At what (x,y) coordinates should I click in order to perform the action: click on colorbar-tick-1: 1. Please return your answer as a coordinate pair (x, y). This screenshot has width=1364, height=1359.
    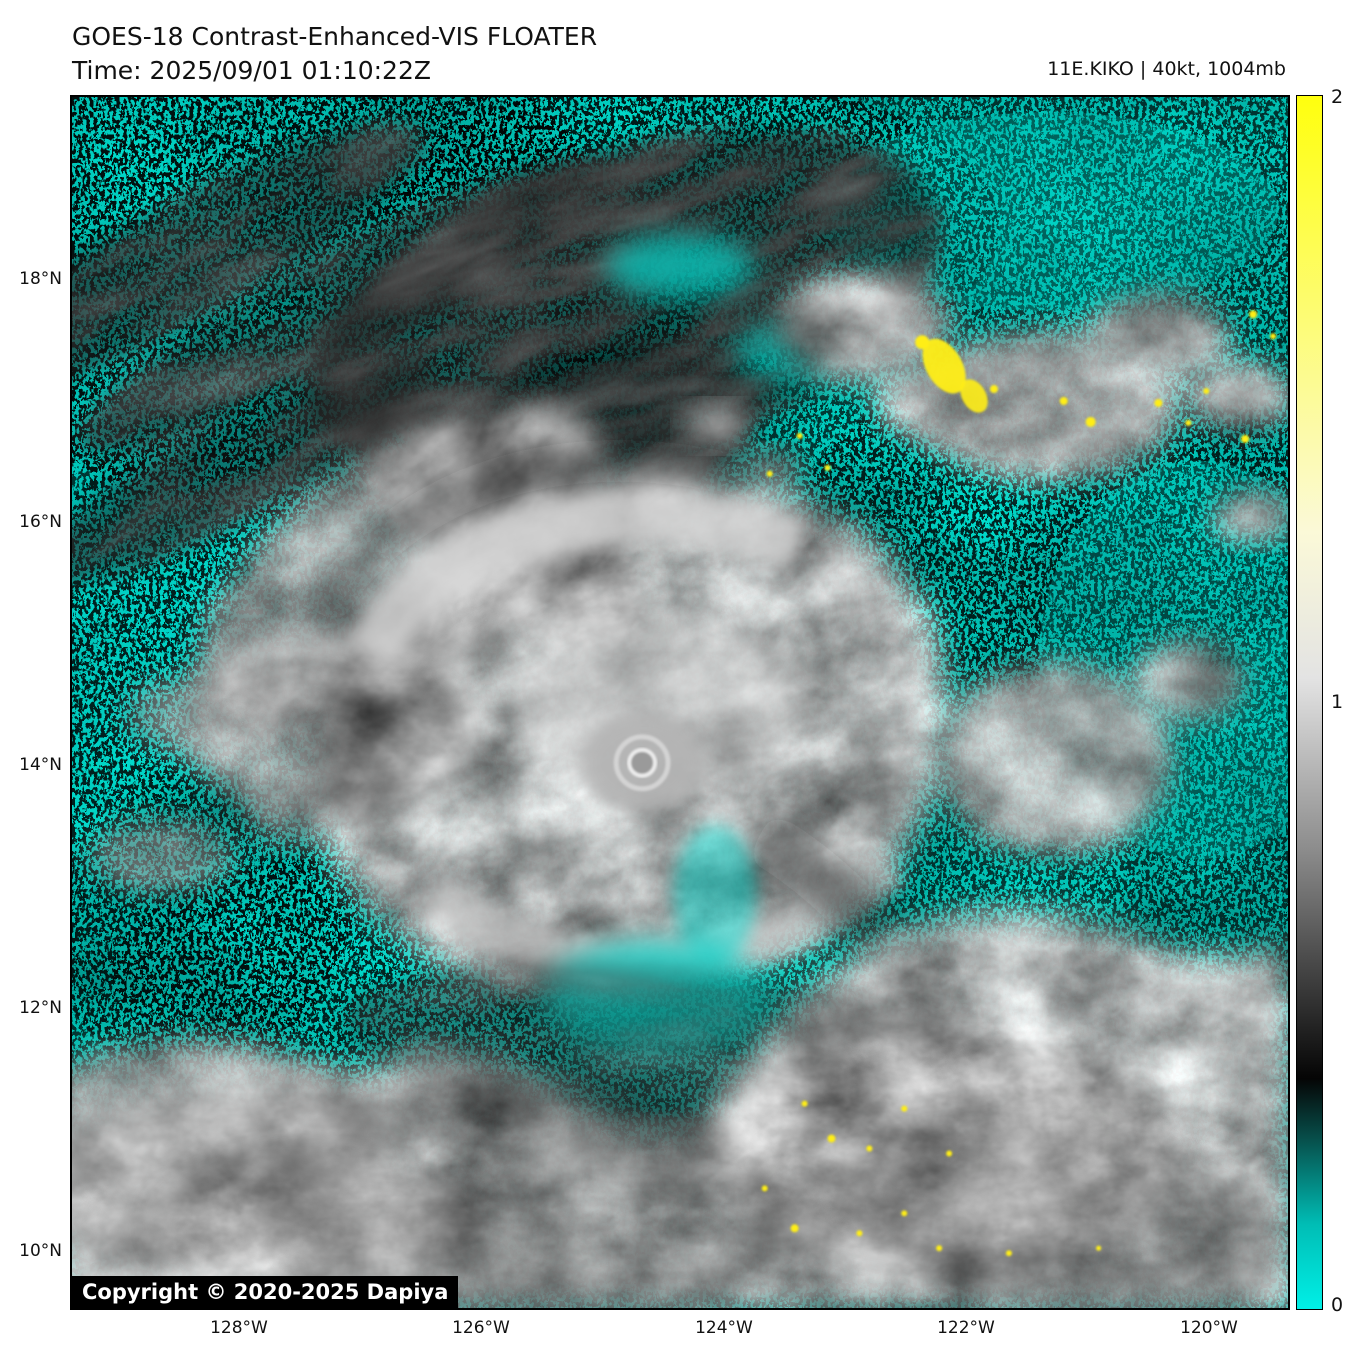
    Looking at the image, I should click on (1337, 702).